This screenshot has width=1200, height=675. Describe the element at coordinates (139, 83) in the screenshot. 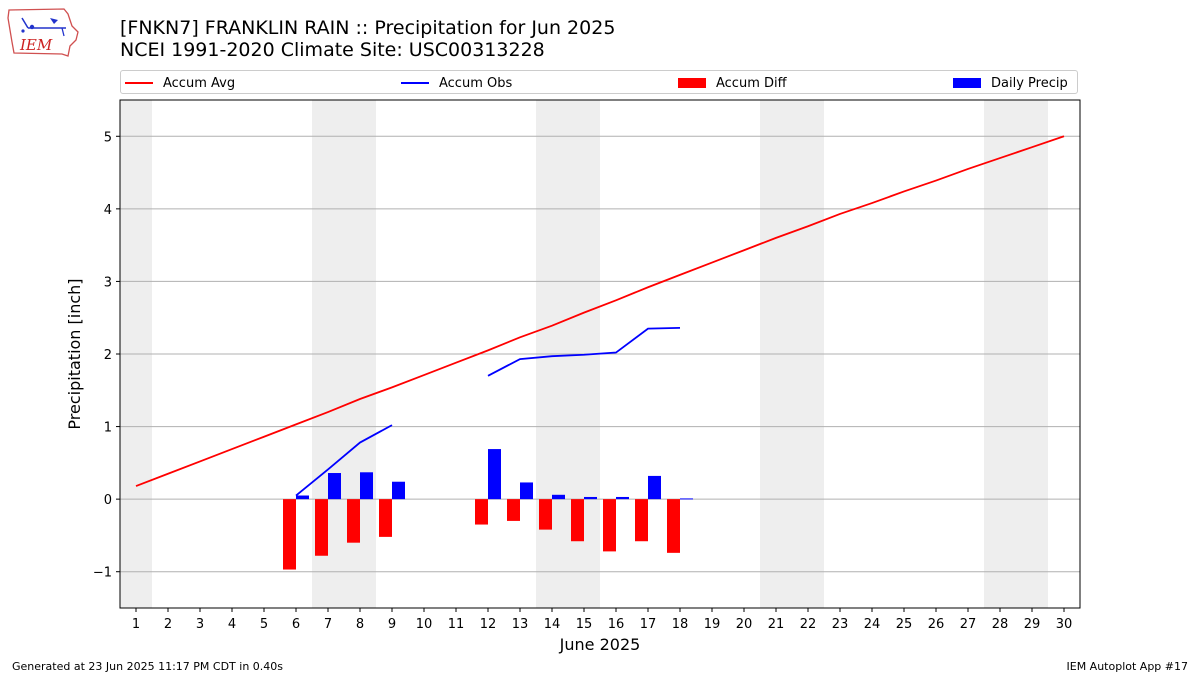

I see `legend-swatch-accum-avg` at that location.